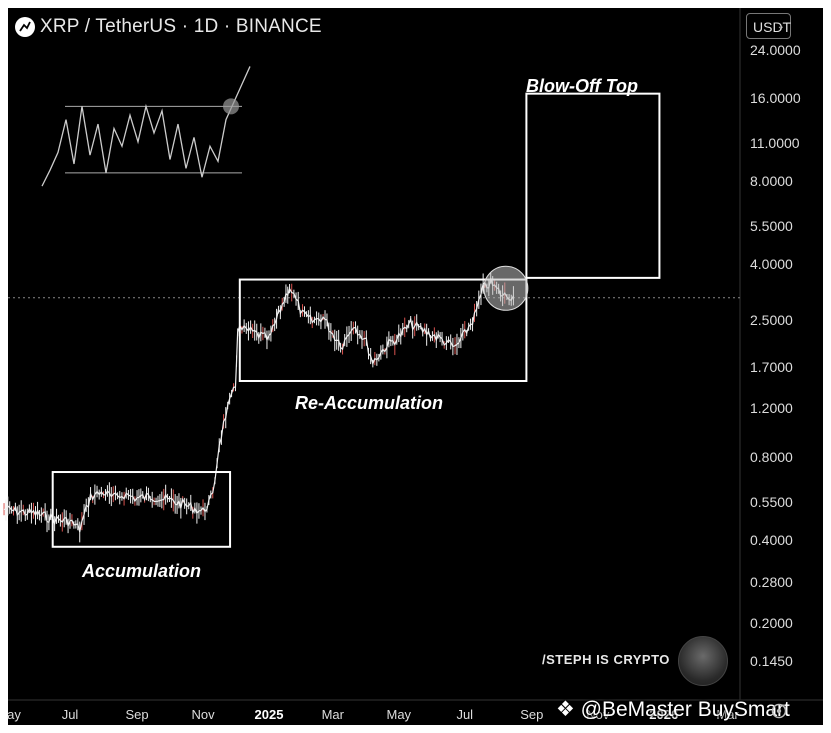 The height and width of the screenshot is (733, 831). I want to click on box-re-accumulation, so click(383, 330).